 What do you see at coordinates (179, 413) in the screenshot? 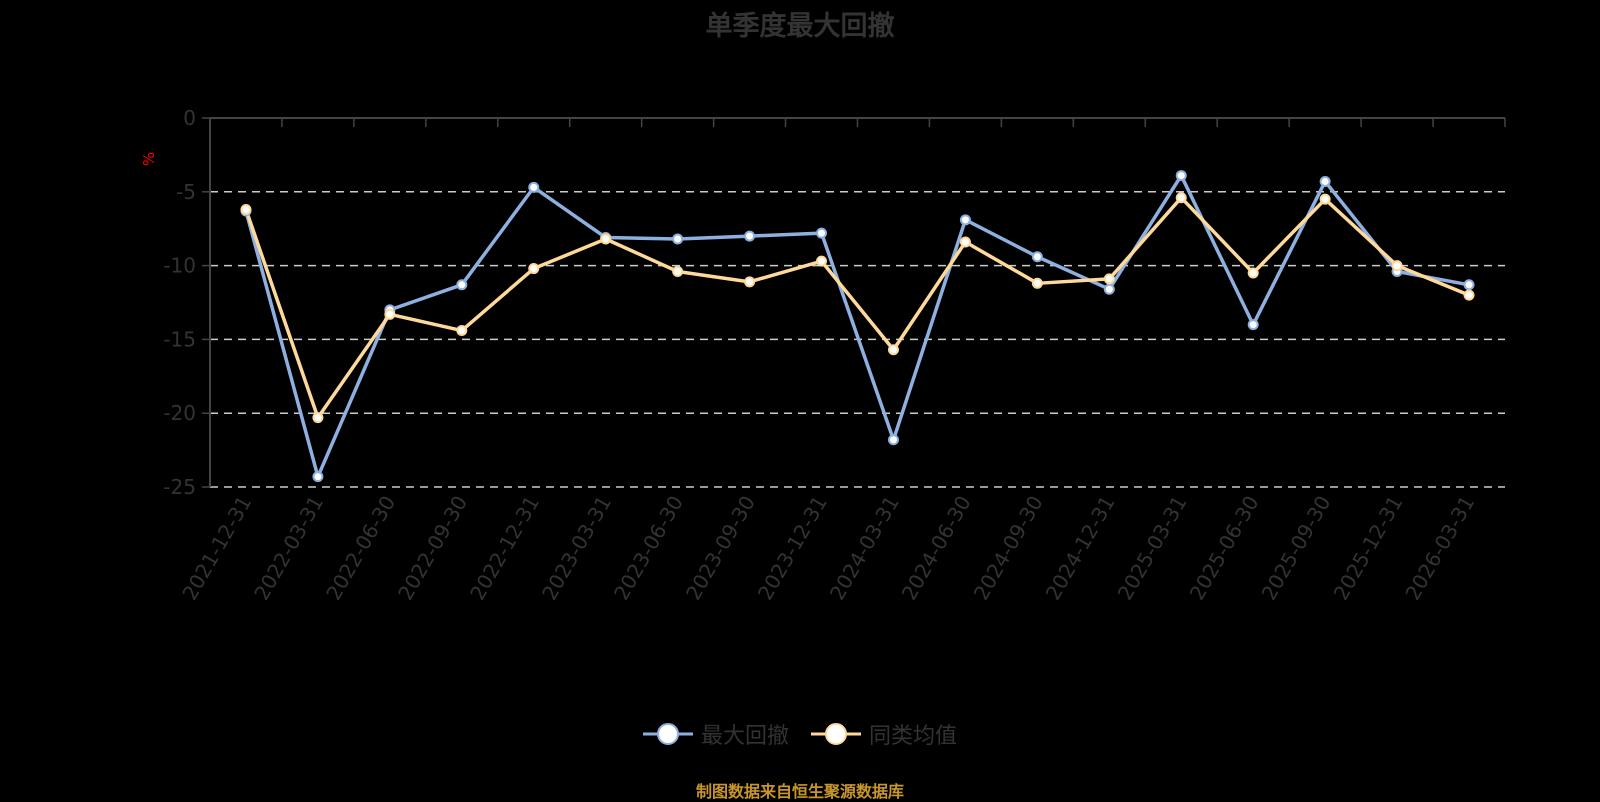
I see `y-tick-label: -20` at bounding box center [179, 413].